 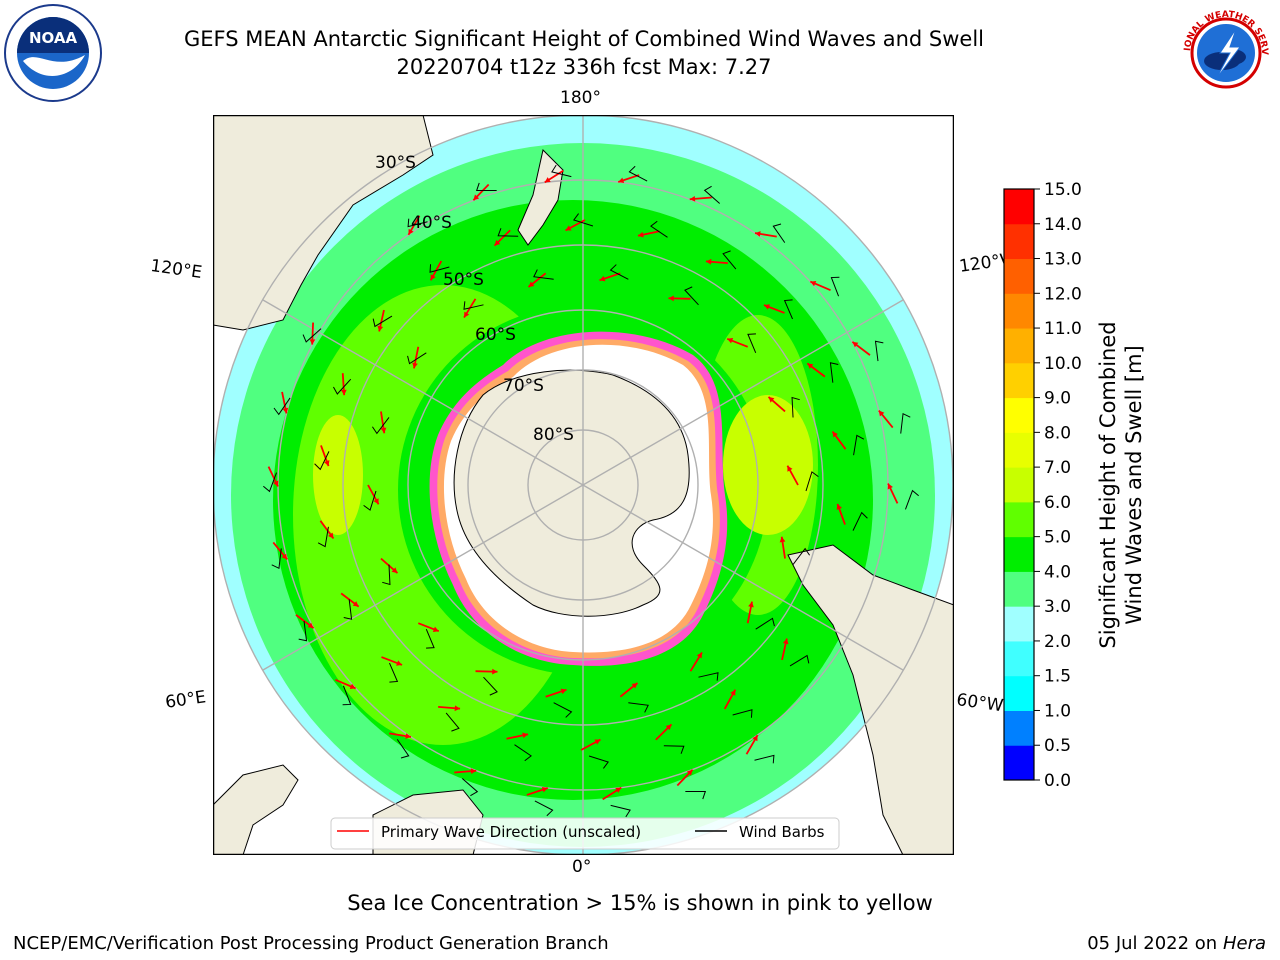 What do you see at coordinates (1134, 485) in the screenshot?
I see `colorbar-label-line2: Wind Waves and Swell [m]` at bounding box center [1134, 485].